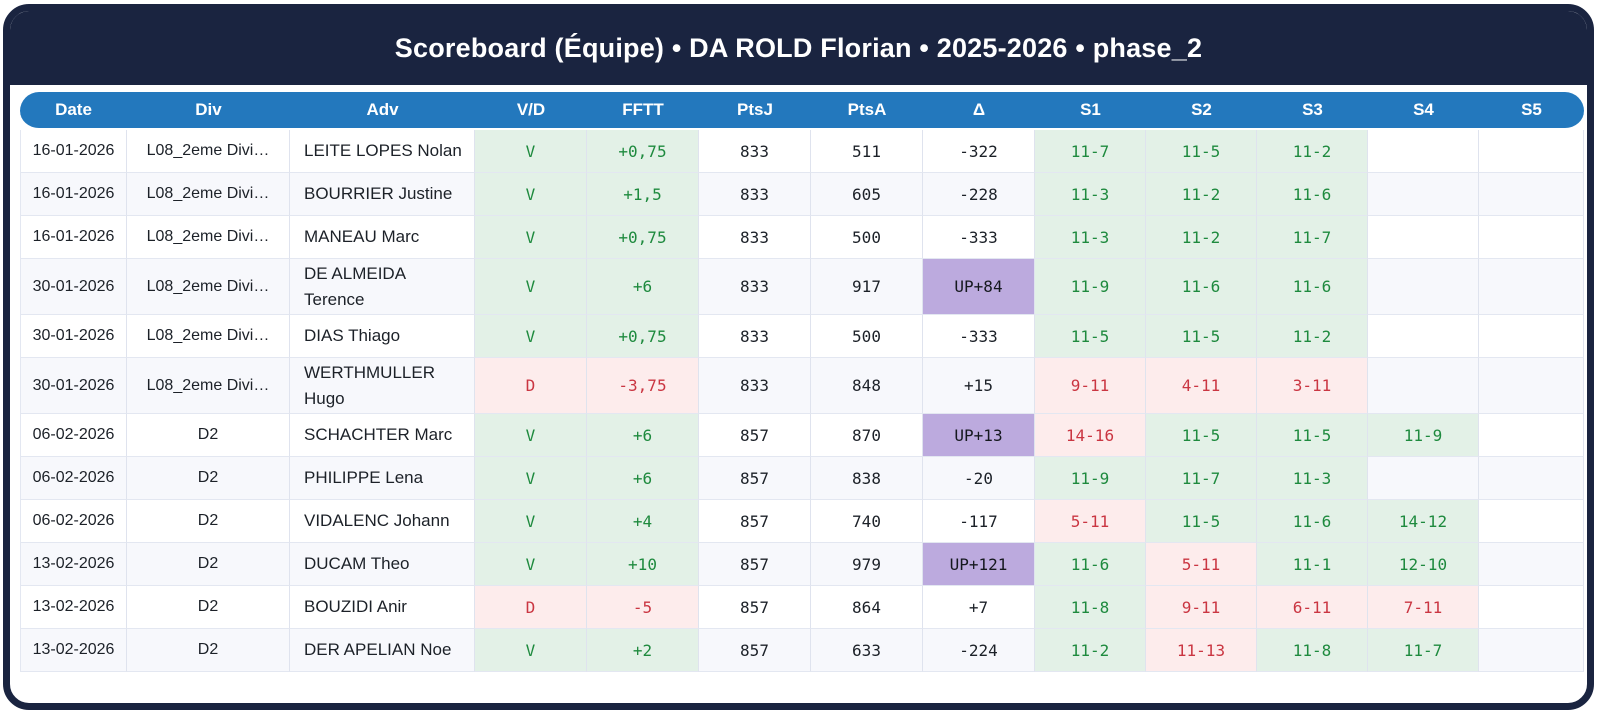  I want to click on cell-set-s4: 7-11, so click(1423, 607).